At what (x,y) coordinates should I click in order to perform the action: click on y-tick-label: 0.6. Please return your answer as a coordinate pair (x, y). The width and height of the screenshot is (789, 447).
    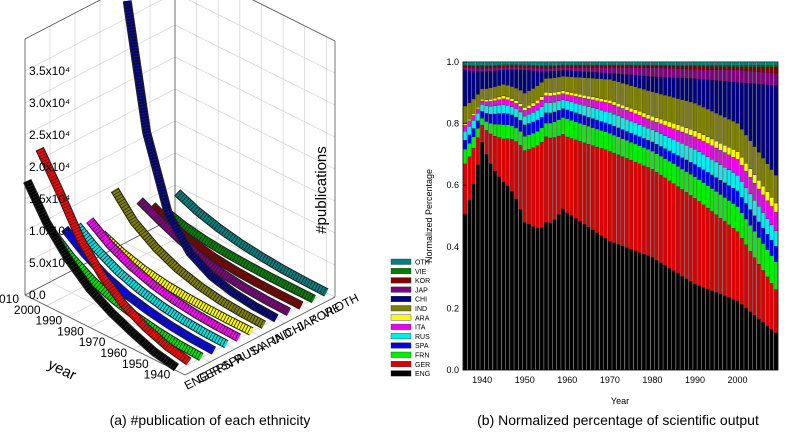
    Looking at the image, I should click on (452, 185).